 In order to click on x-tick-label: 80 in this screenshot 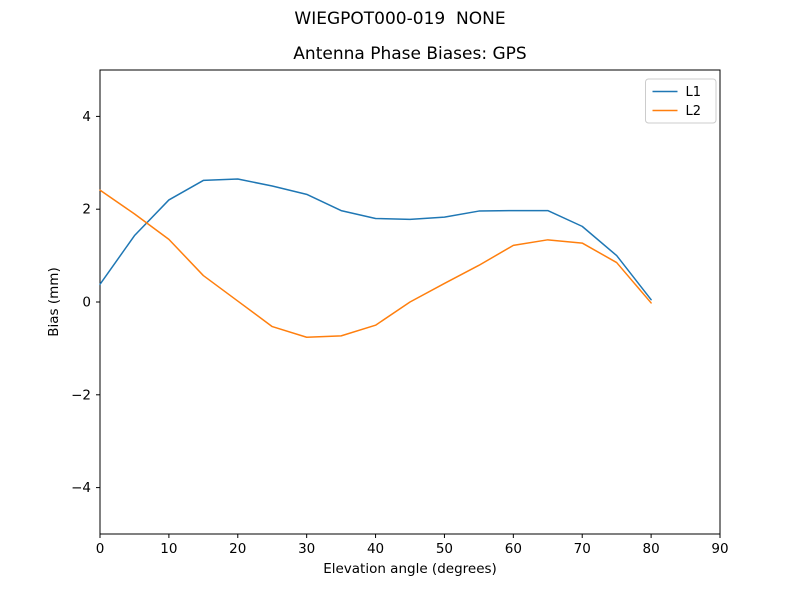, I will do `click(651, 549)`.